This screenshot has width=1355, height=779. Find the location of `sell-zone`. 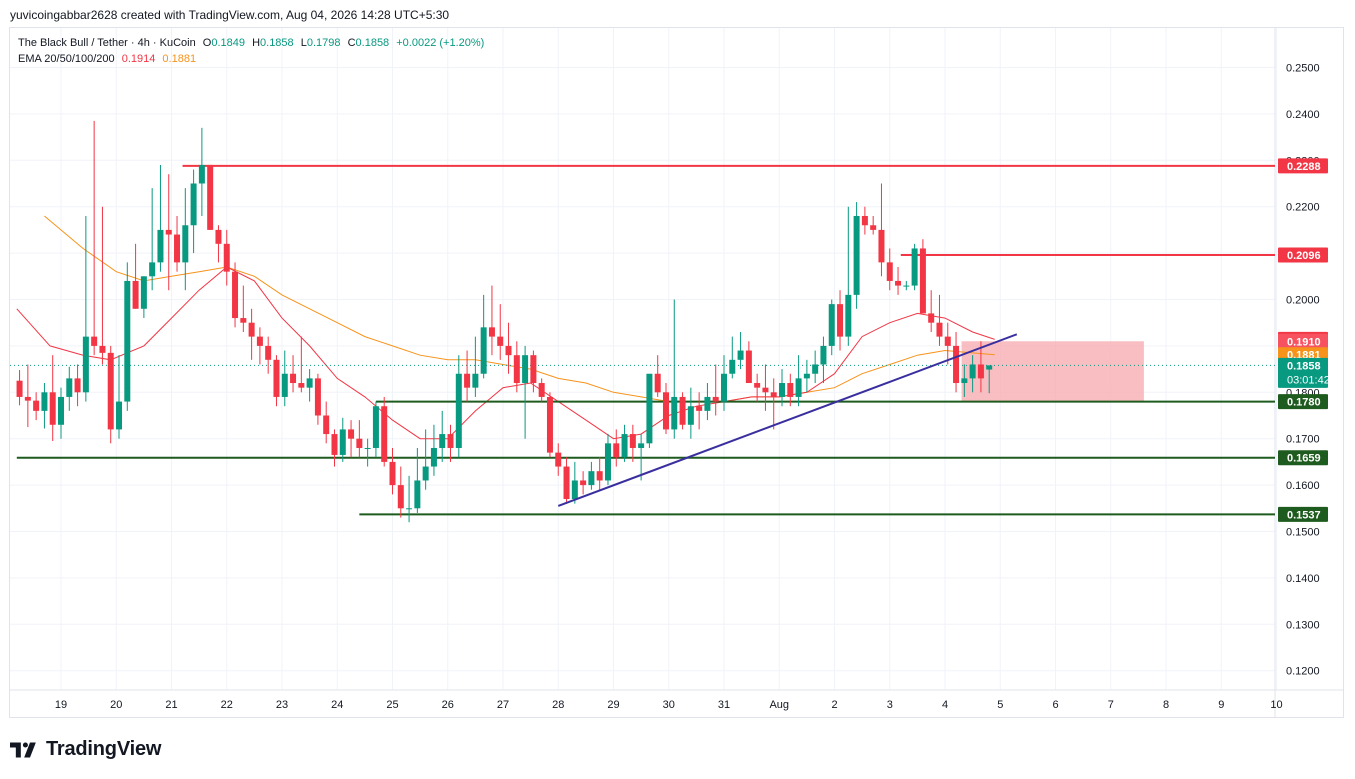

sell-zone is located at coordinates (1052, 371).